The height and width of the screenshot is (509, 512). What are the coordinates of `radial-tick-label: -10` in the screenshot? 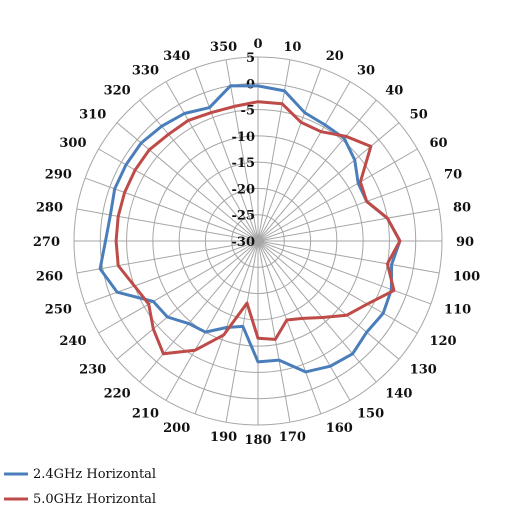 It's located at (244, 137).